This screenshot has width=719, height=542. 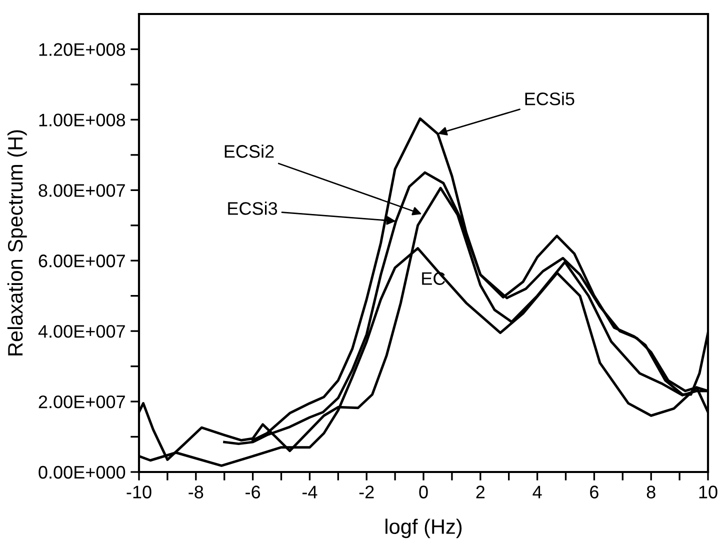 What do you see at coordinates (81, 190) in the screenshot?
I see `y-tick-label: 8.00E+007` at bounding box center [81, 190].